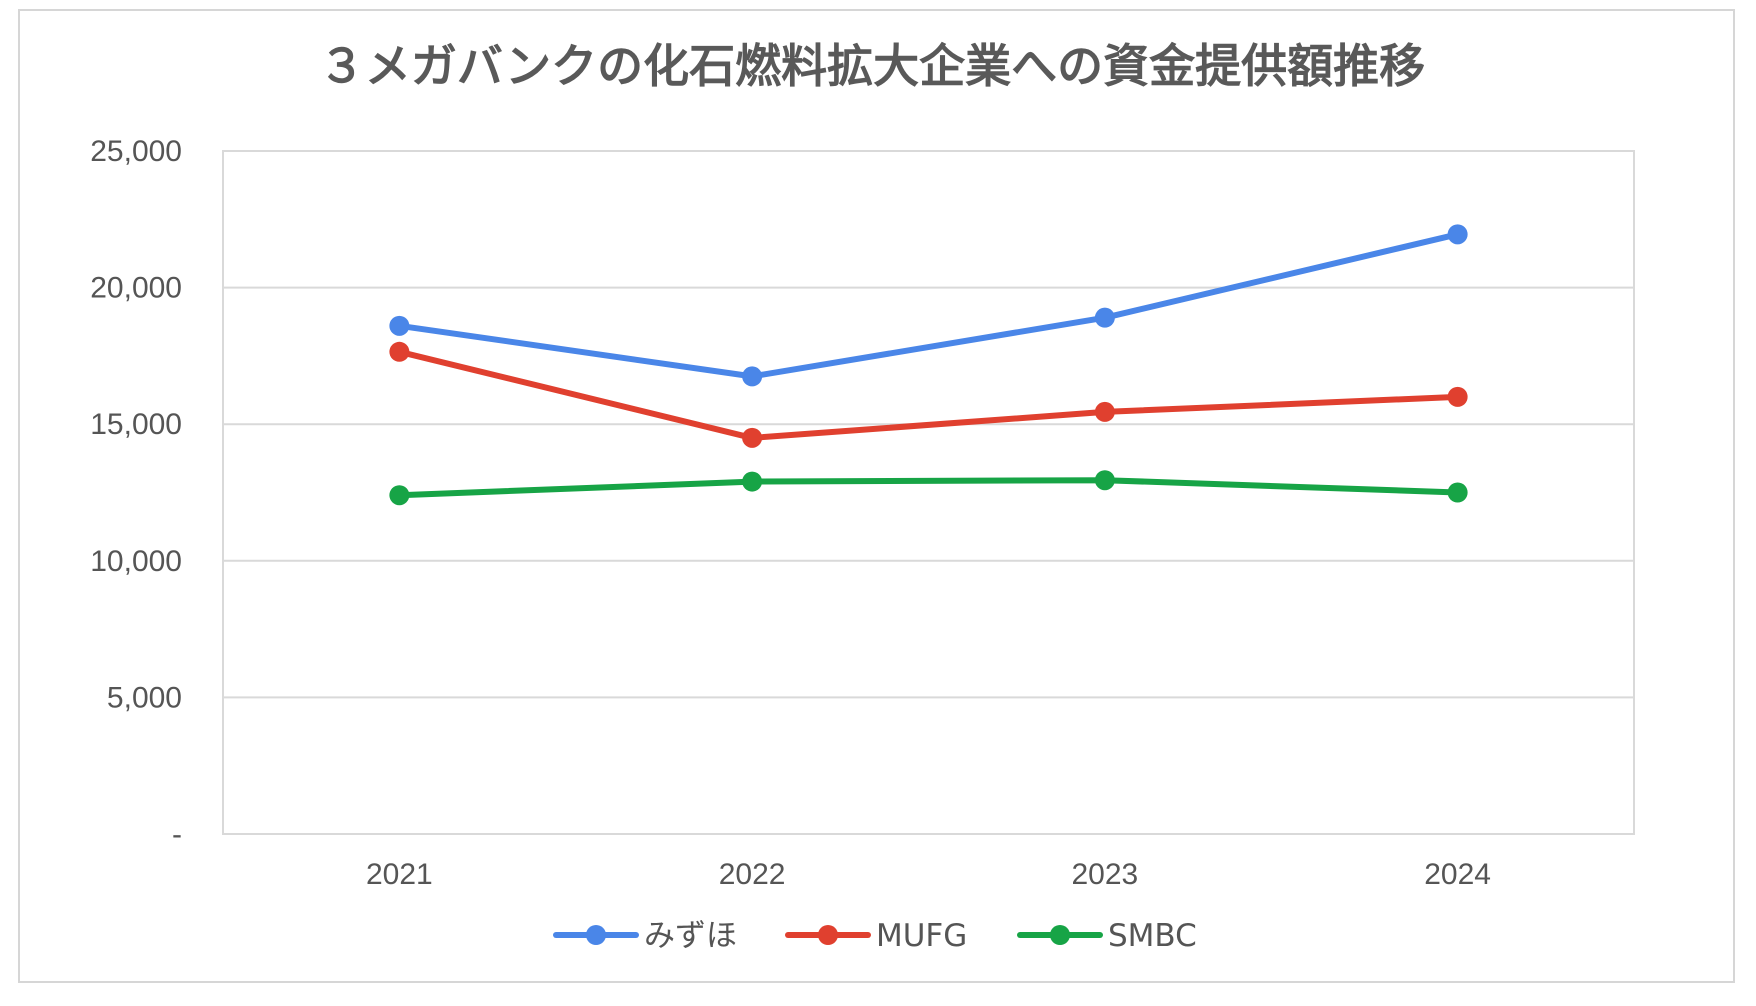 The image size is (1756, 1006). I want to click on x-tick-label: 2023, so click(1105, 874).